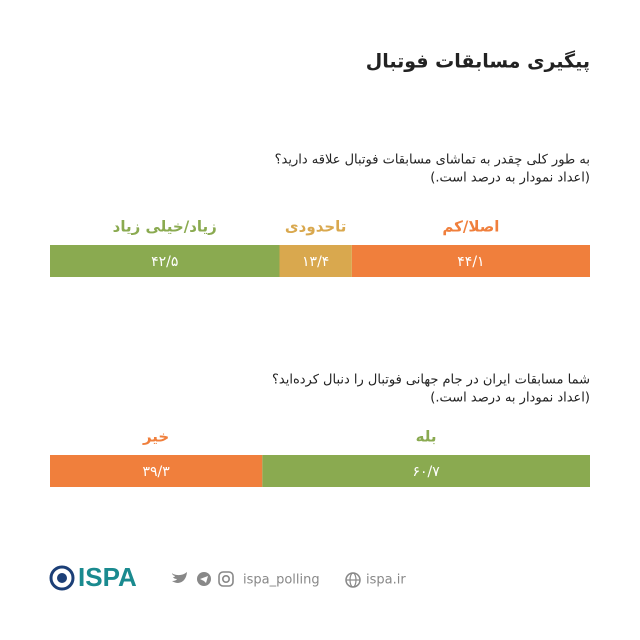 The image size is (640, 640). I want to click on website: ispa.ir, so click(386, 580).